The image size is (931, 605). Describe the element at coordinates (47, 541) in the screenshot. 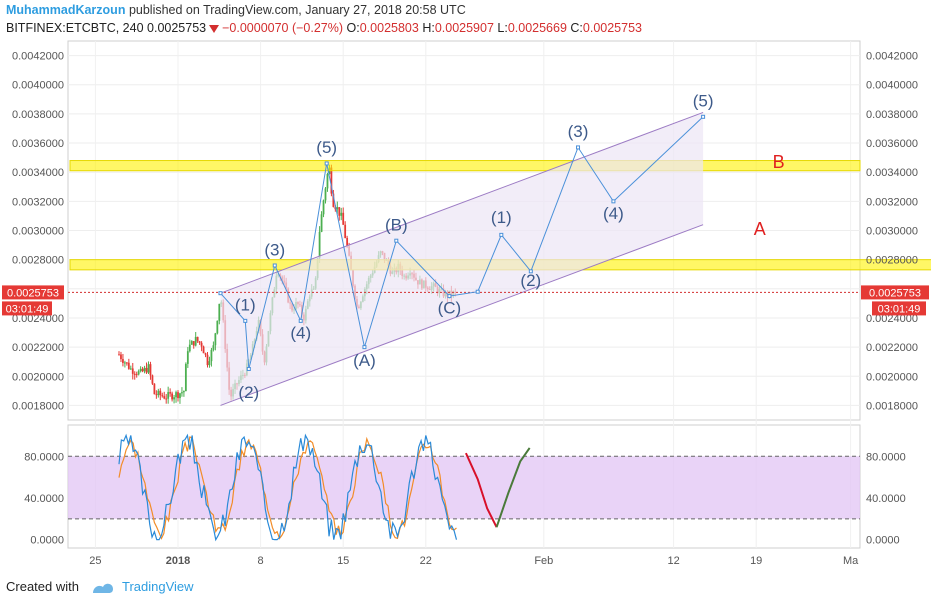

I see `stoch-y-label-left: 0.0000` at that location.